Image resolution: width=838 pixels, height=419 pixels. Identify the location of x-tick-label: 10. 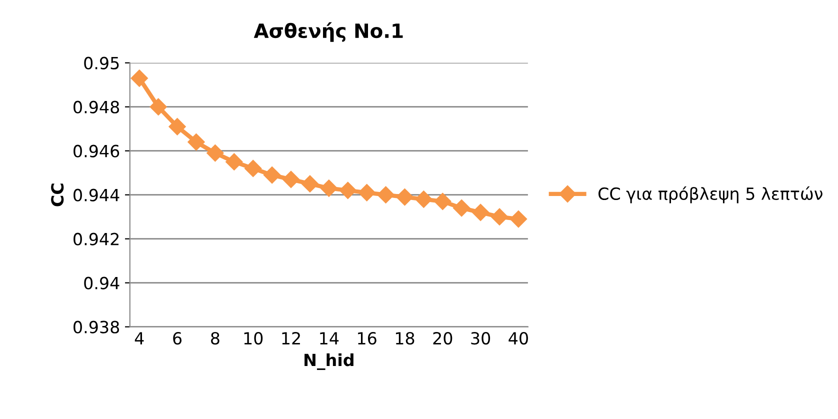
(253, 338).